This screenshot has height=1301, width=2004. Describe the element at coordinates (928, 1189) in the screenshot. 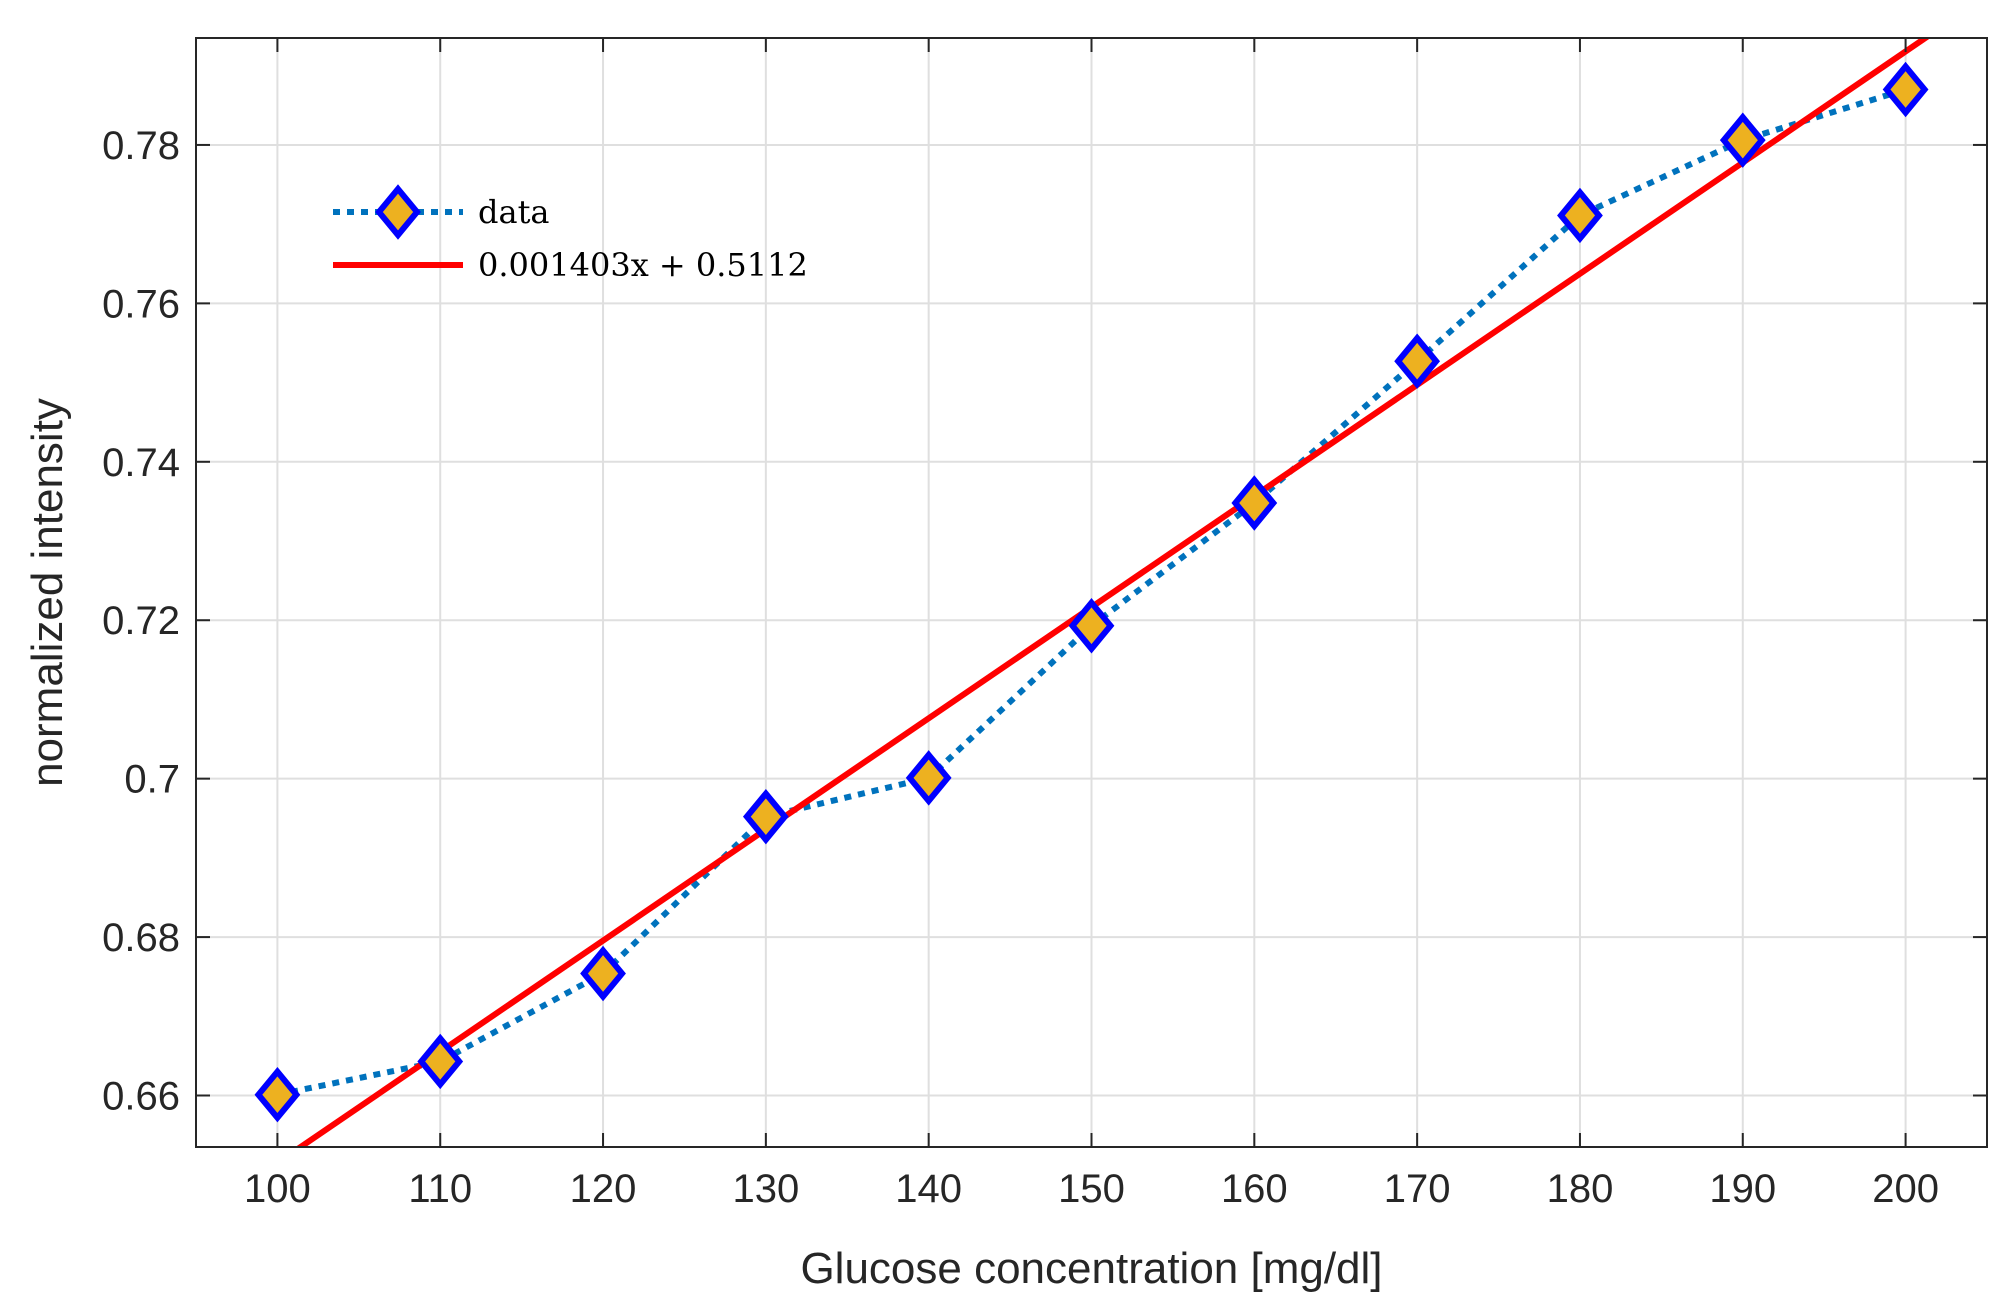

I see `x-tick-label: 140` at that location.